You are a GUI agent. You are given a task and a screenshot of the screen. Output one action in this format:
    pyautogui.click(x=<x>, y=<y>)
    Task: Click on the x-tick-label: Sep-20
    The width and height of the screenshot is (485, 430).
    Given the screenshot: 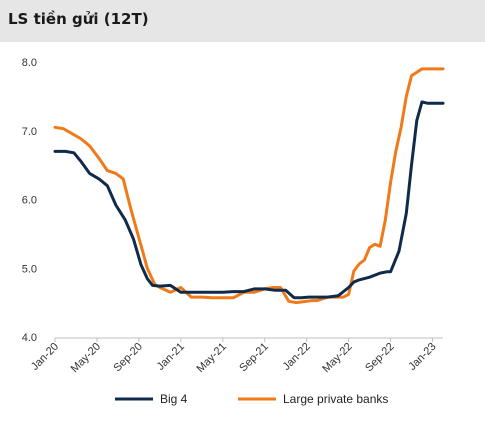 What is the action you would take?
    pyautogui.click(x=128, y=358)
    